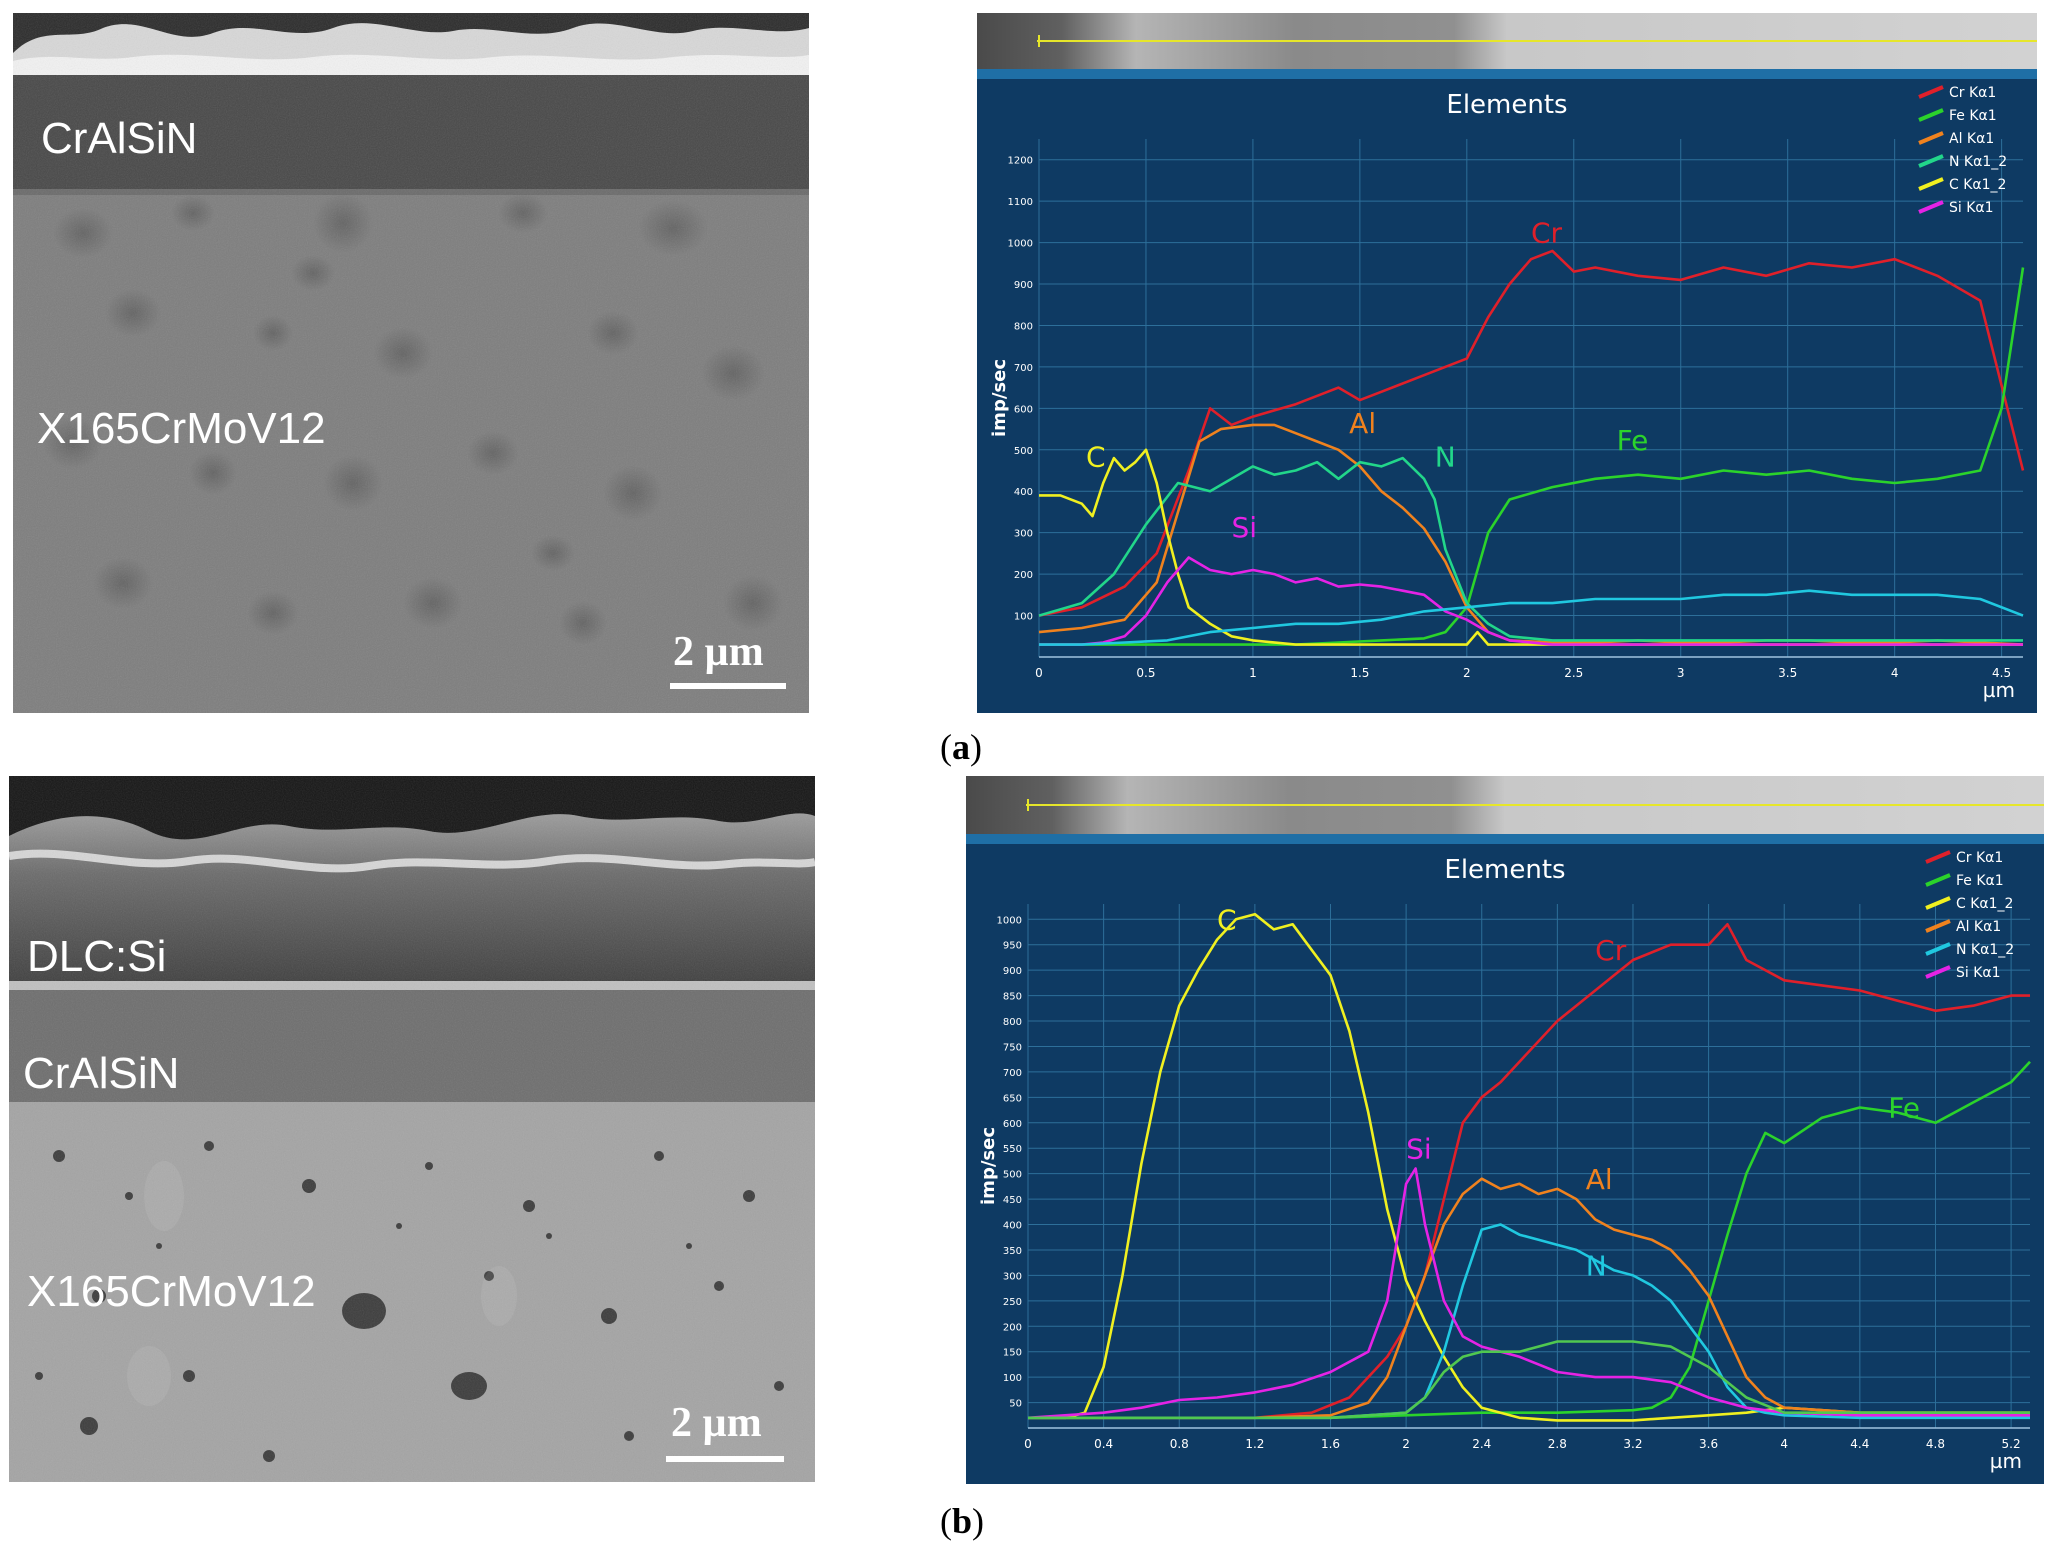  What do you see at coordinates (1985, 950) in the screenshot?
I see `legend-entry: N Kα1_2` at bounding box center [1985, 950].